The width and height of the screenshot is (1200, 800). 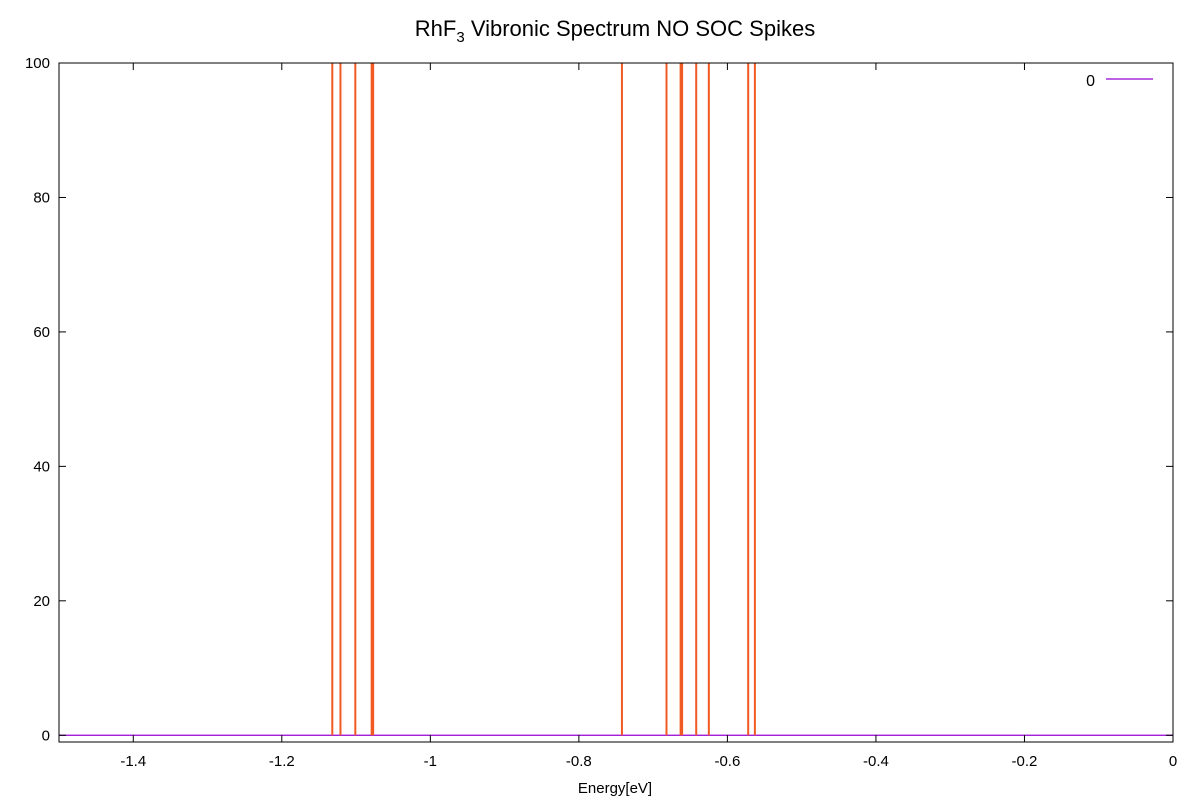 I want to click on y-tick-label: 20, so click(x=41, y=601).